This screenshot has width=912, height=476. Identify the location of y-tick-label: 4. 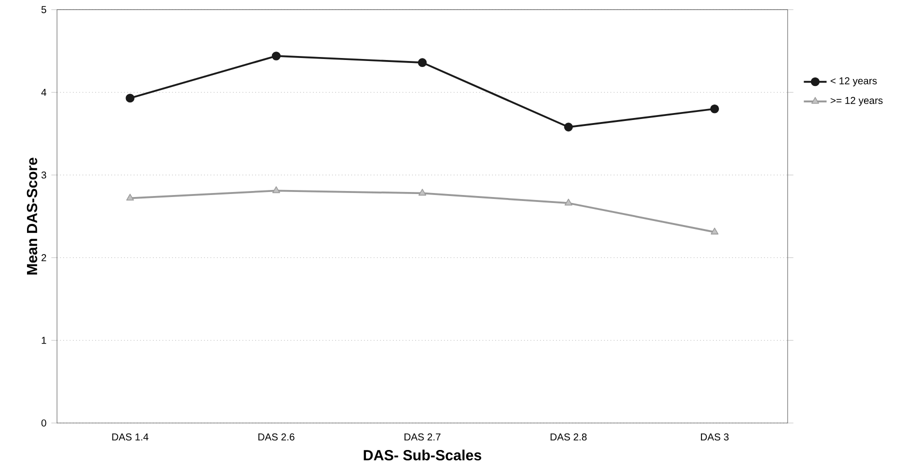
(43, 92).